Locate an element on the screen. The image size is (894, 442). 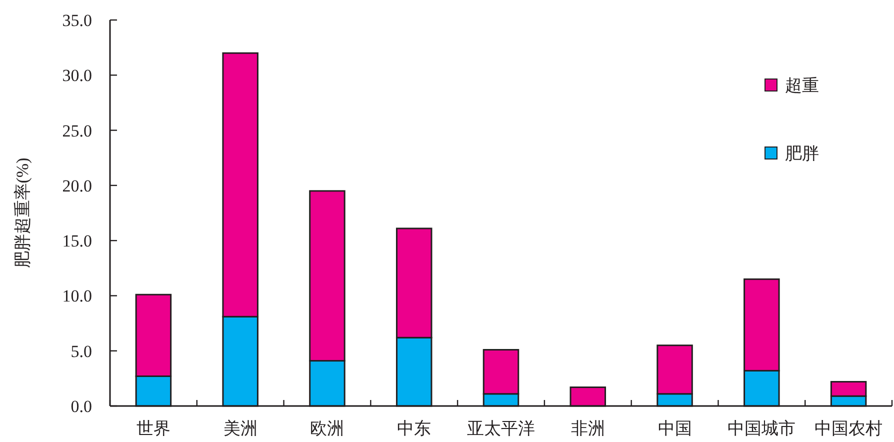
x-tick-label: 中东 is located at coordinates (414, 428).